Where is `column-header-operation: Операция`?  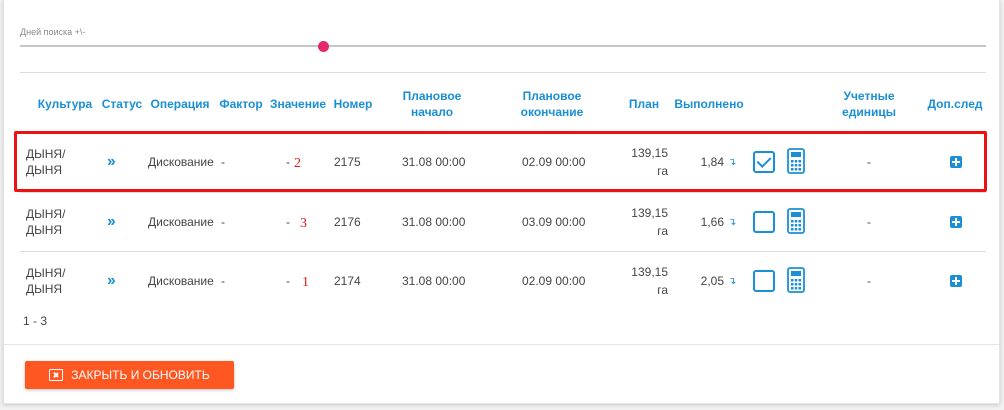 column-header-operation: Операция is located at coordinates (180, 104).